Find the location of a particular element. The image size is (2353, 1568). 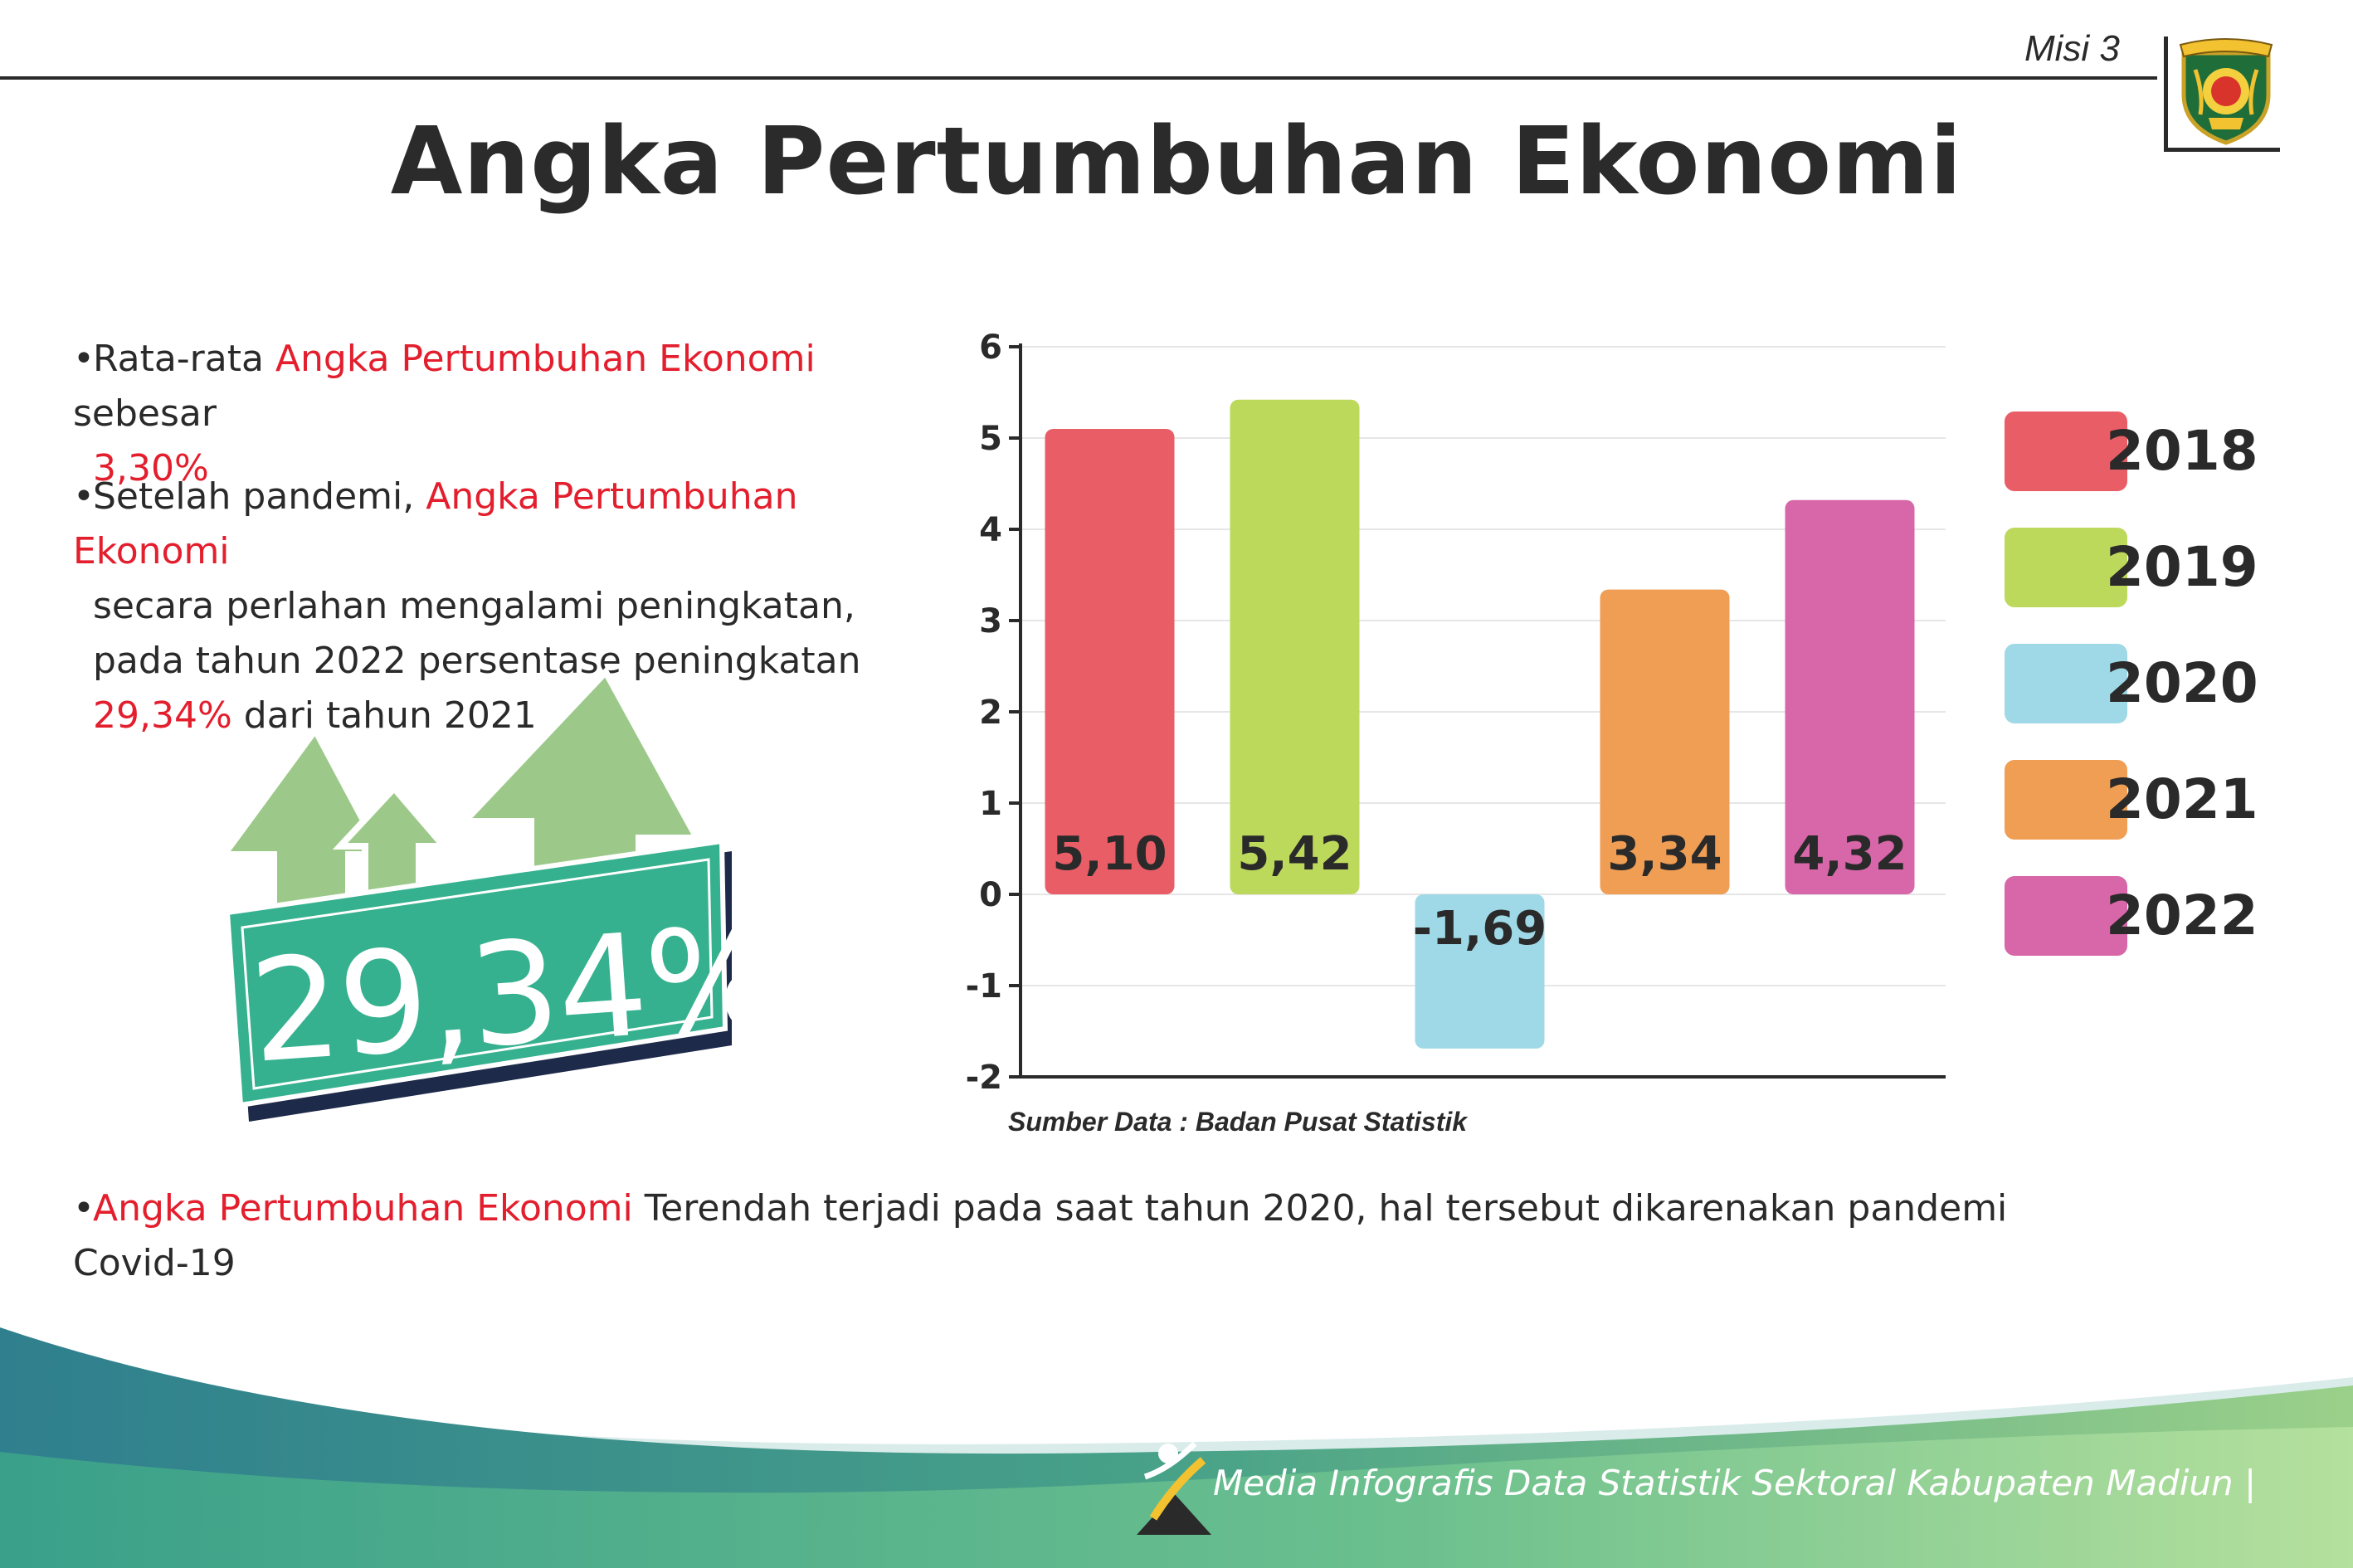

header-rule is located at coordinates (1078, 78).